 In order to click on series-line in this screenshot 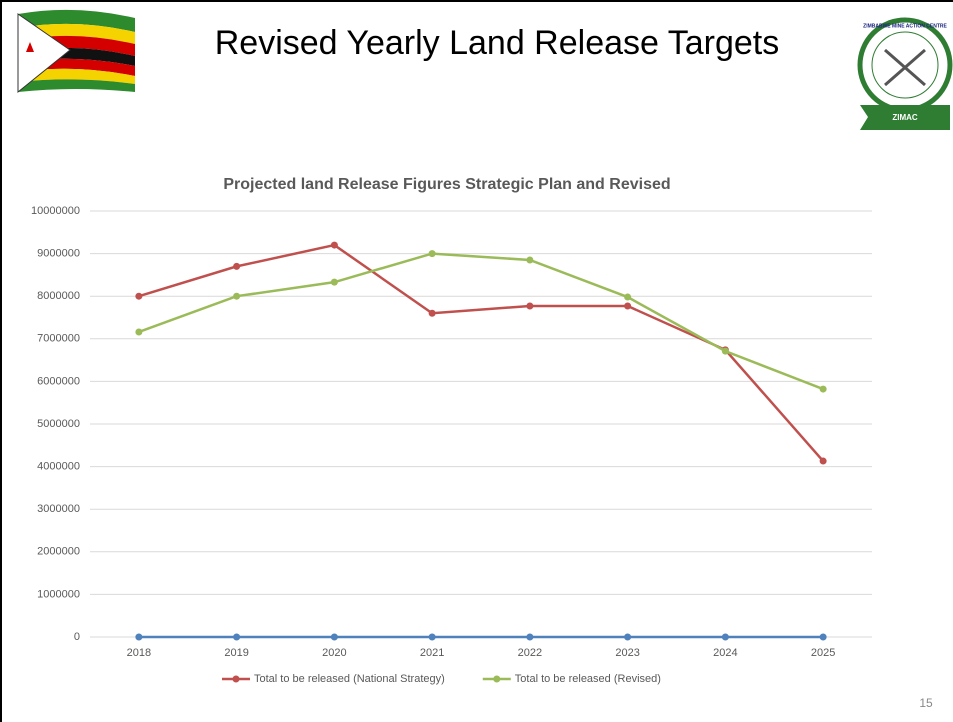, I will do `click(481, 321)`.